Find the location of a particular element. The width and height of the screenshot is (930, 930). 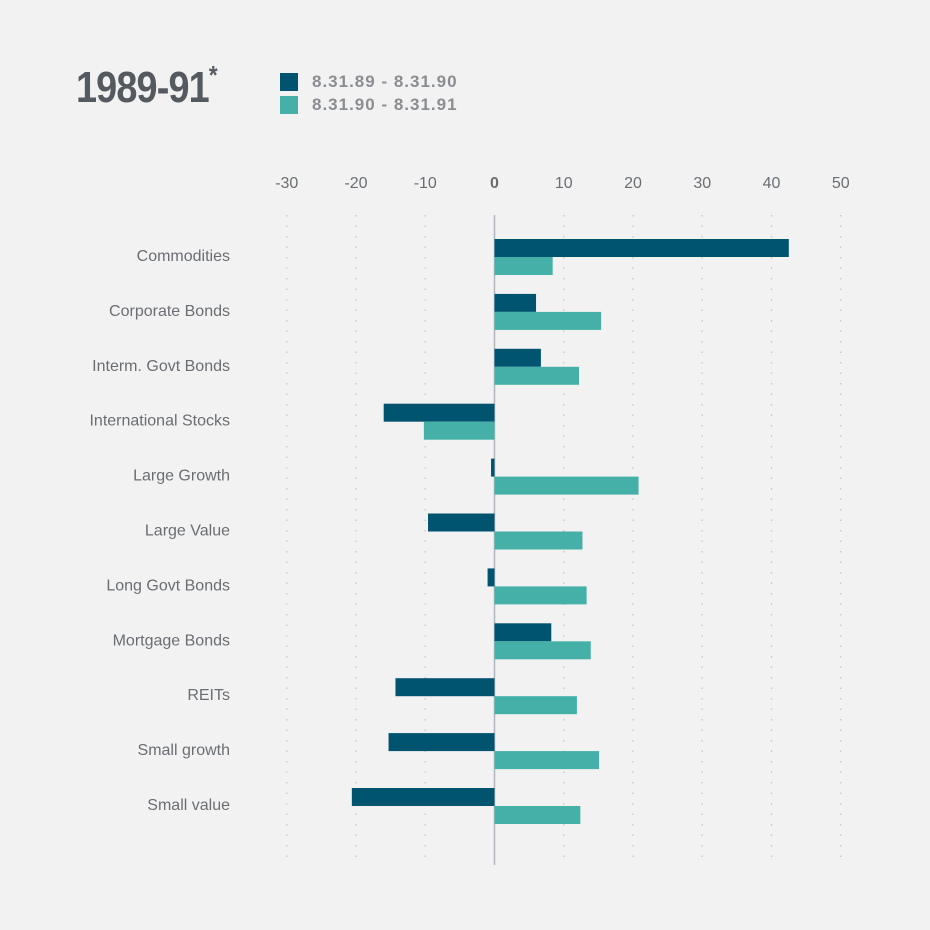

chart-title-text: 1989-91 is located at coordinates (143, 87).